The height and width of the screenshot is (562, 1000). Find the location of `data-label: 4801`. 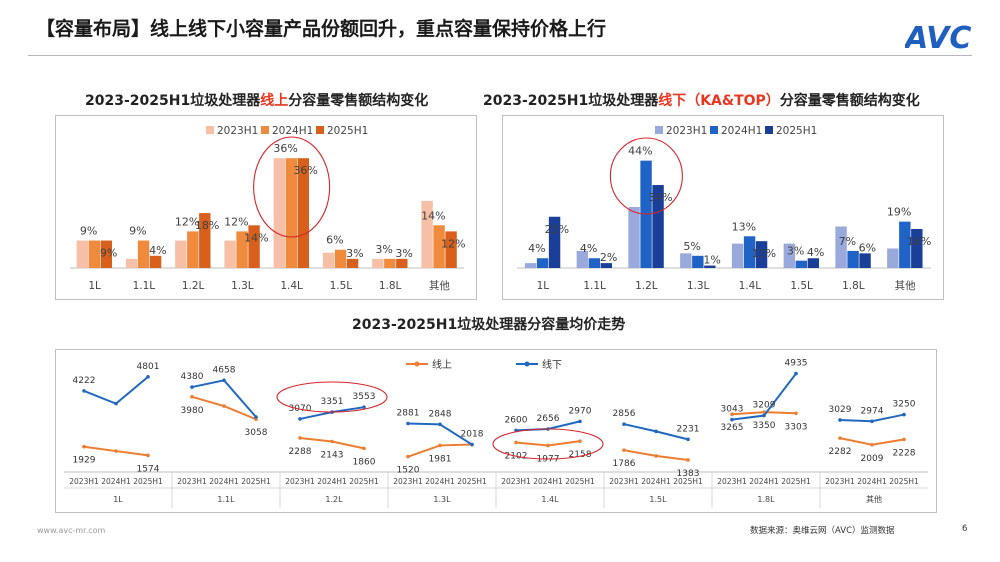

data-label: 4801 is located at coordinates (148, 367).